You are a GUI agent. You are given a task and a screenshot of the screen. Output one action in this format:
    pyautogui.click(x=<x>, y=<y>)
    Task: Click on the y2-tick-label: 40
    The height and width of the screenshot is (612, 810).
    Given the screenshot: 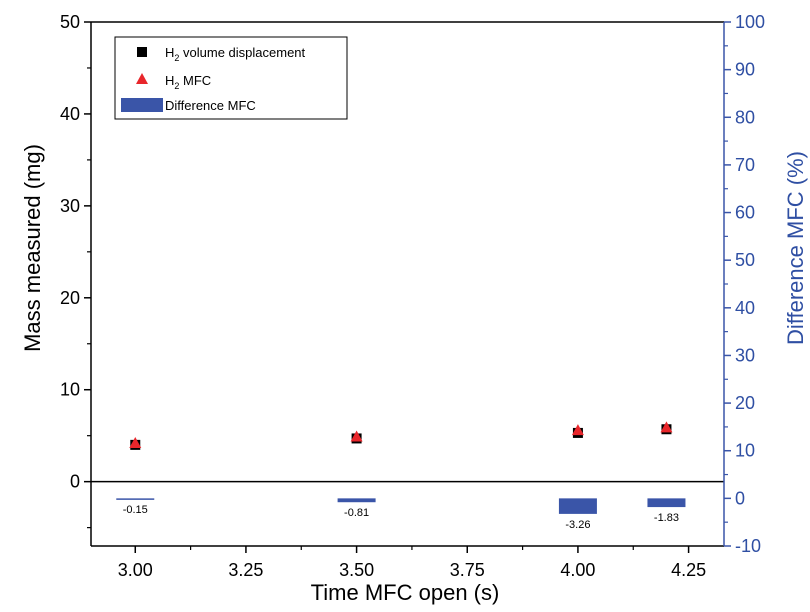 What is the action you would take?
    pyautogui.click(x=745, y=308)
    